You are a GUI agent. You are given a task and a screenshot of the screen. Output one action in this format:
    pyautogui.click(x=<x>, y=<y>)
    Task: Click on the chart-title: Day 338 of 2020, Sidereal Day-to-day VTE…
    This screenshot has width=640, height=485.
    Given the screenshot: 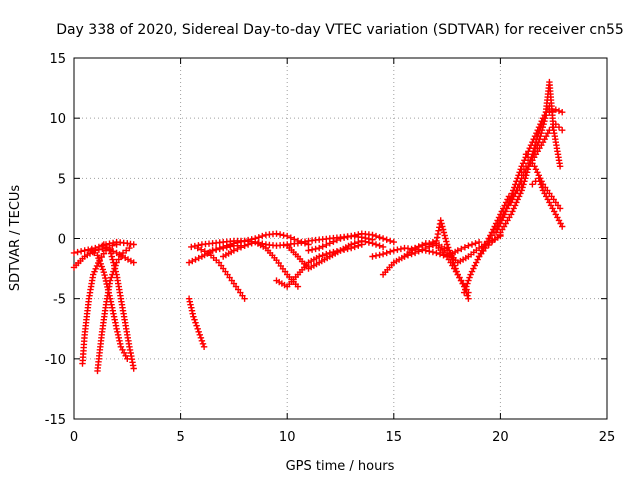 What is the action you would take?
    pyautogui.click(x=340, y=30)
    